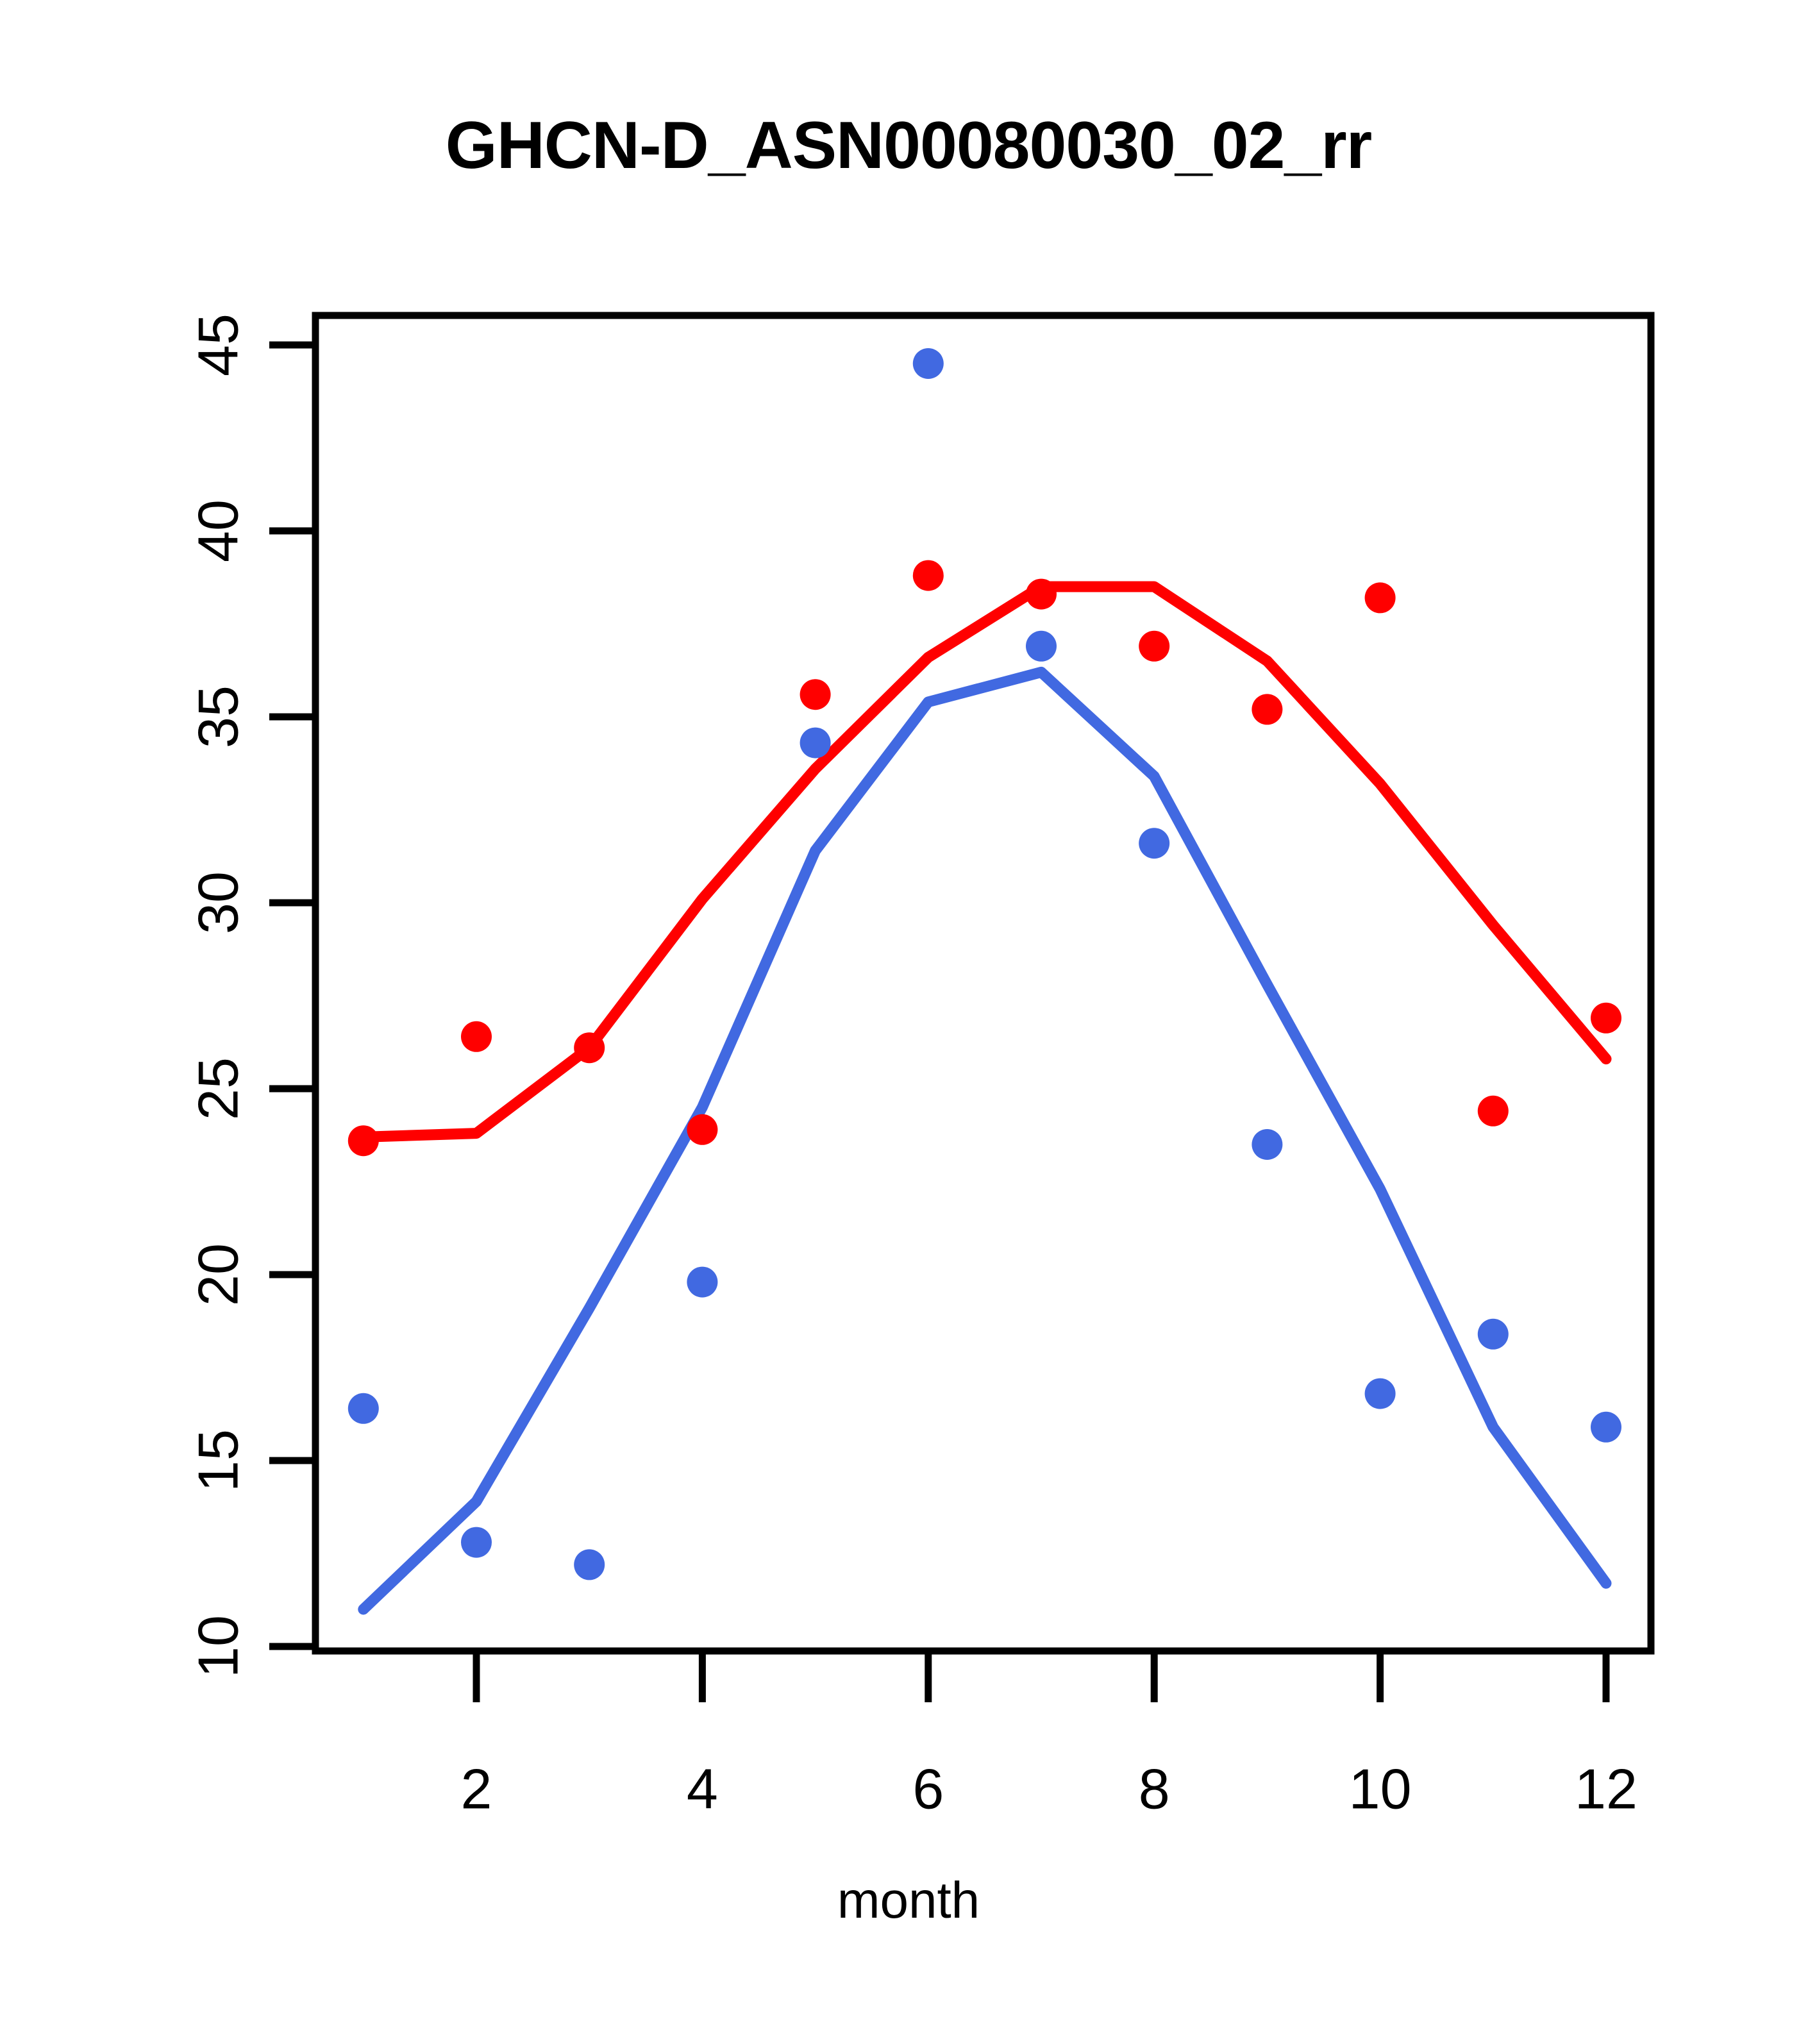 The height and width of the screenshot is (2044, 1817). Describe the element at coordinates (1049, 1736) in the screenshot. I see `x-axis-ticks: 2 4 6 8 10 12` at that location.